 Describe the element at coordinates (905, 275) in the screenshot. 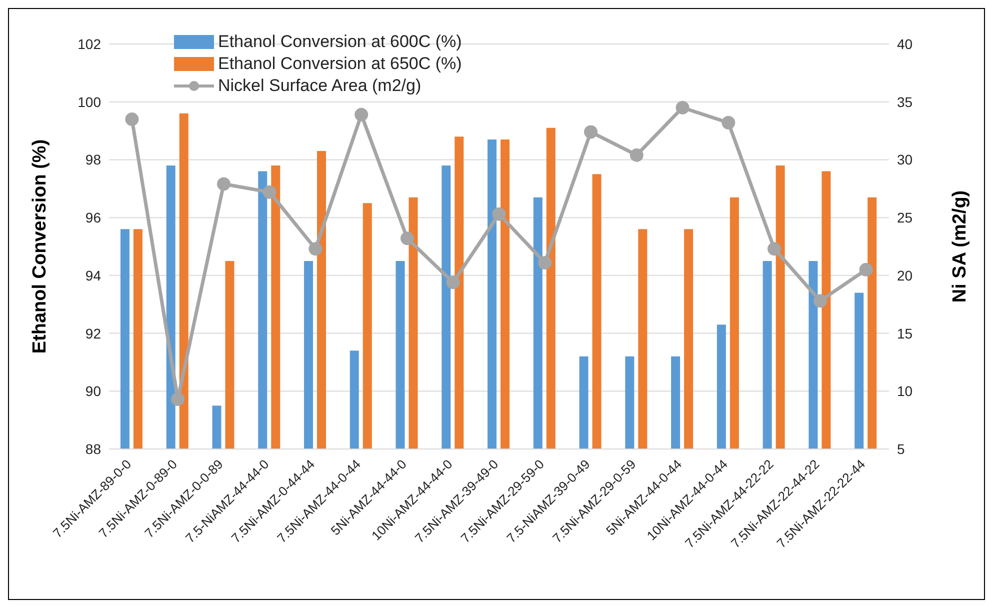

I see `y2-tick-label: 20` at that location.